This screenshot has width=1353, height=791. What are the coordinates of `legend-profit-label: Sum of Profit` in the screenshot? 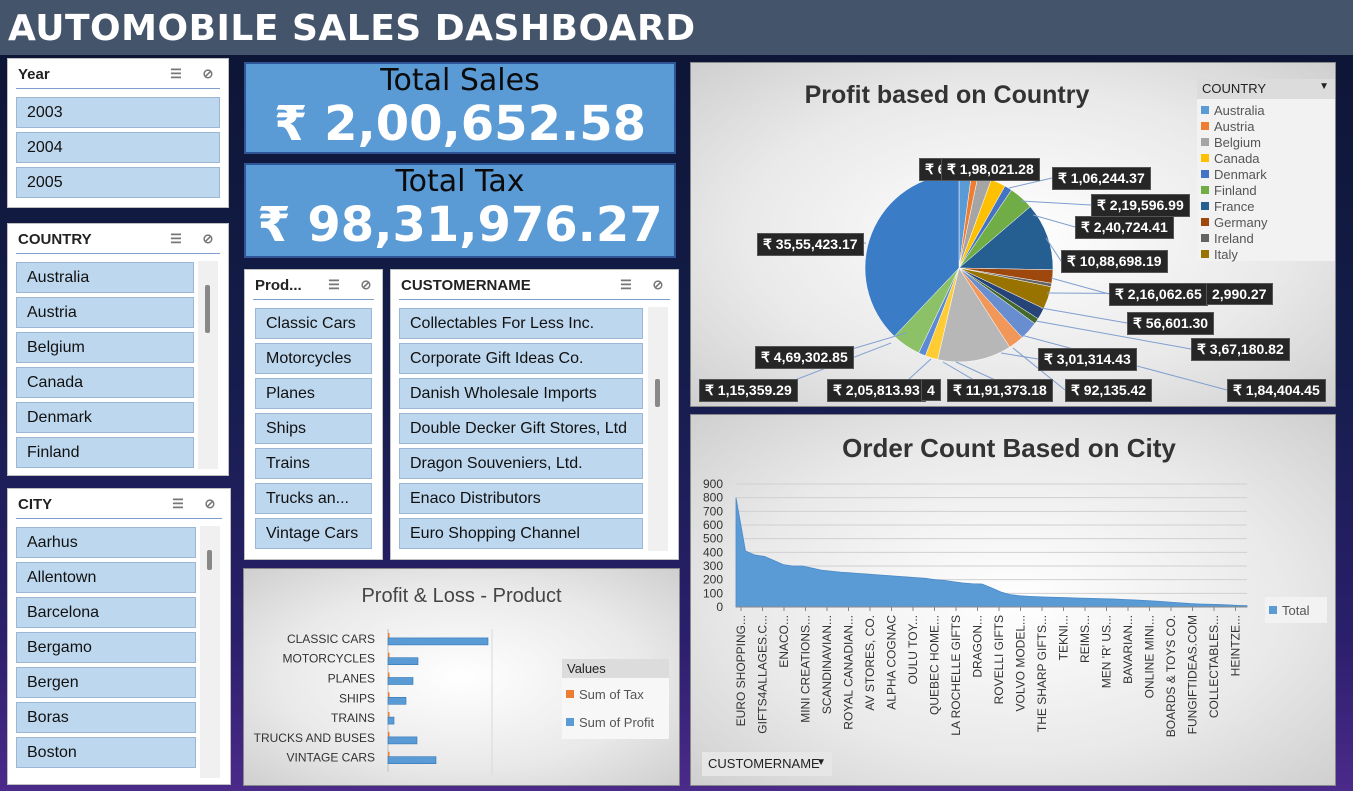 It's located at (617, 722).